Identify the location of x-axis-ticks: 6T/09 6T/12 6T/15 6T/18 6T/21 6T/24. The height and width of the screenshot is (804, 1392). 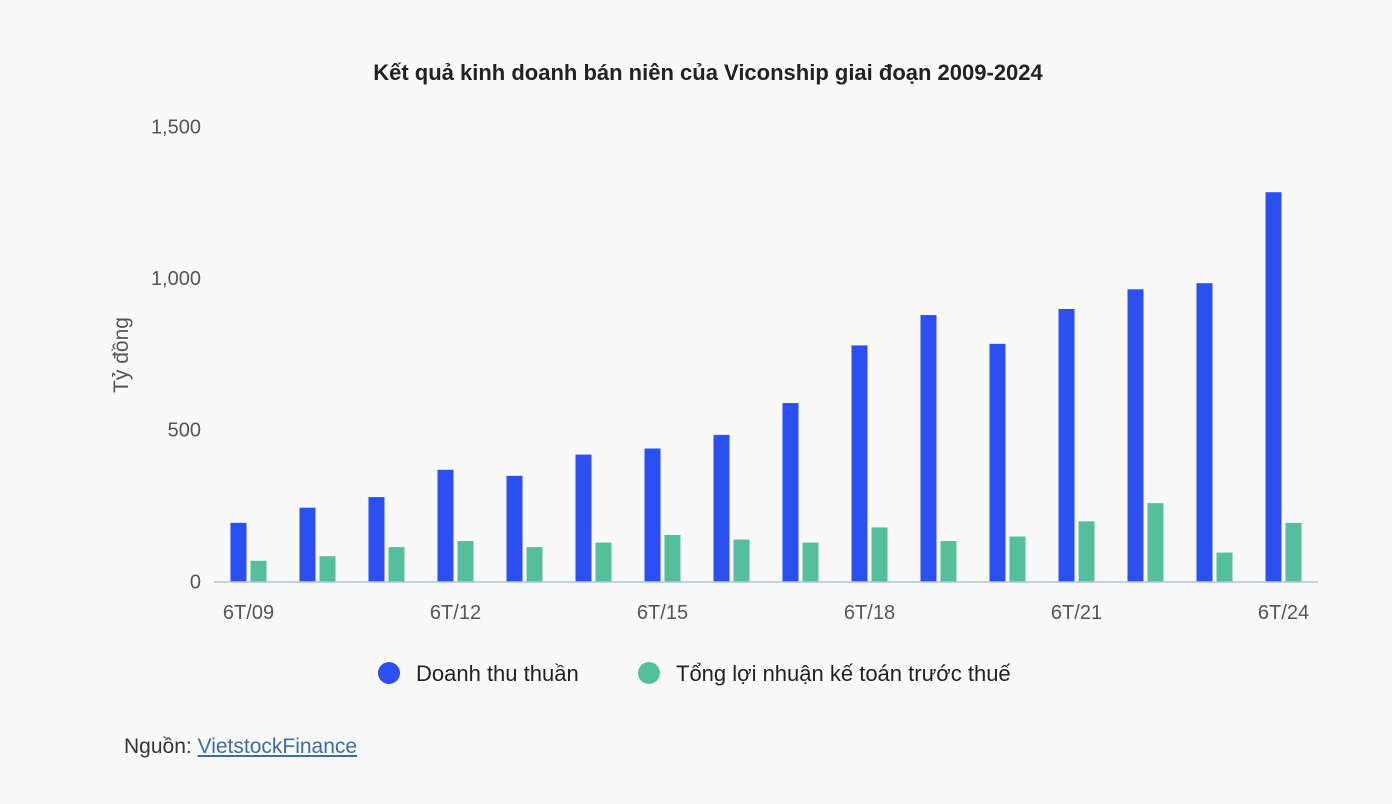
(766, 613).